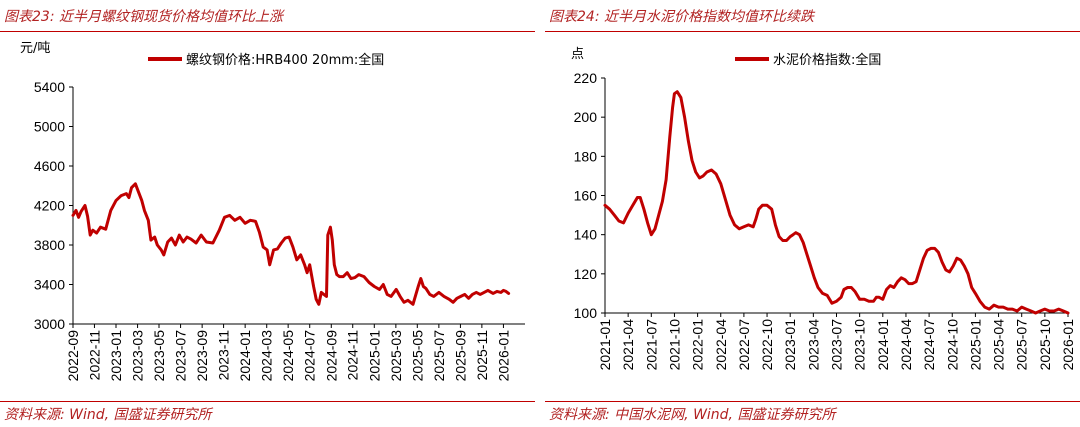  What do you see at coordinates (860, 345) in the screenshot?
I see `x-tick-label: 2023-10` at bounding box center [860, 345].